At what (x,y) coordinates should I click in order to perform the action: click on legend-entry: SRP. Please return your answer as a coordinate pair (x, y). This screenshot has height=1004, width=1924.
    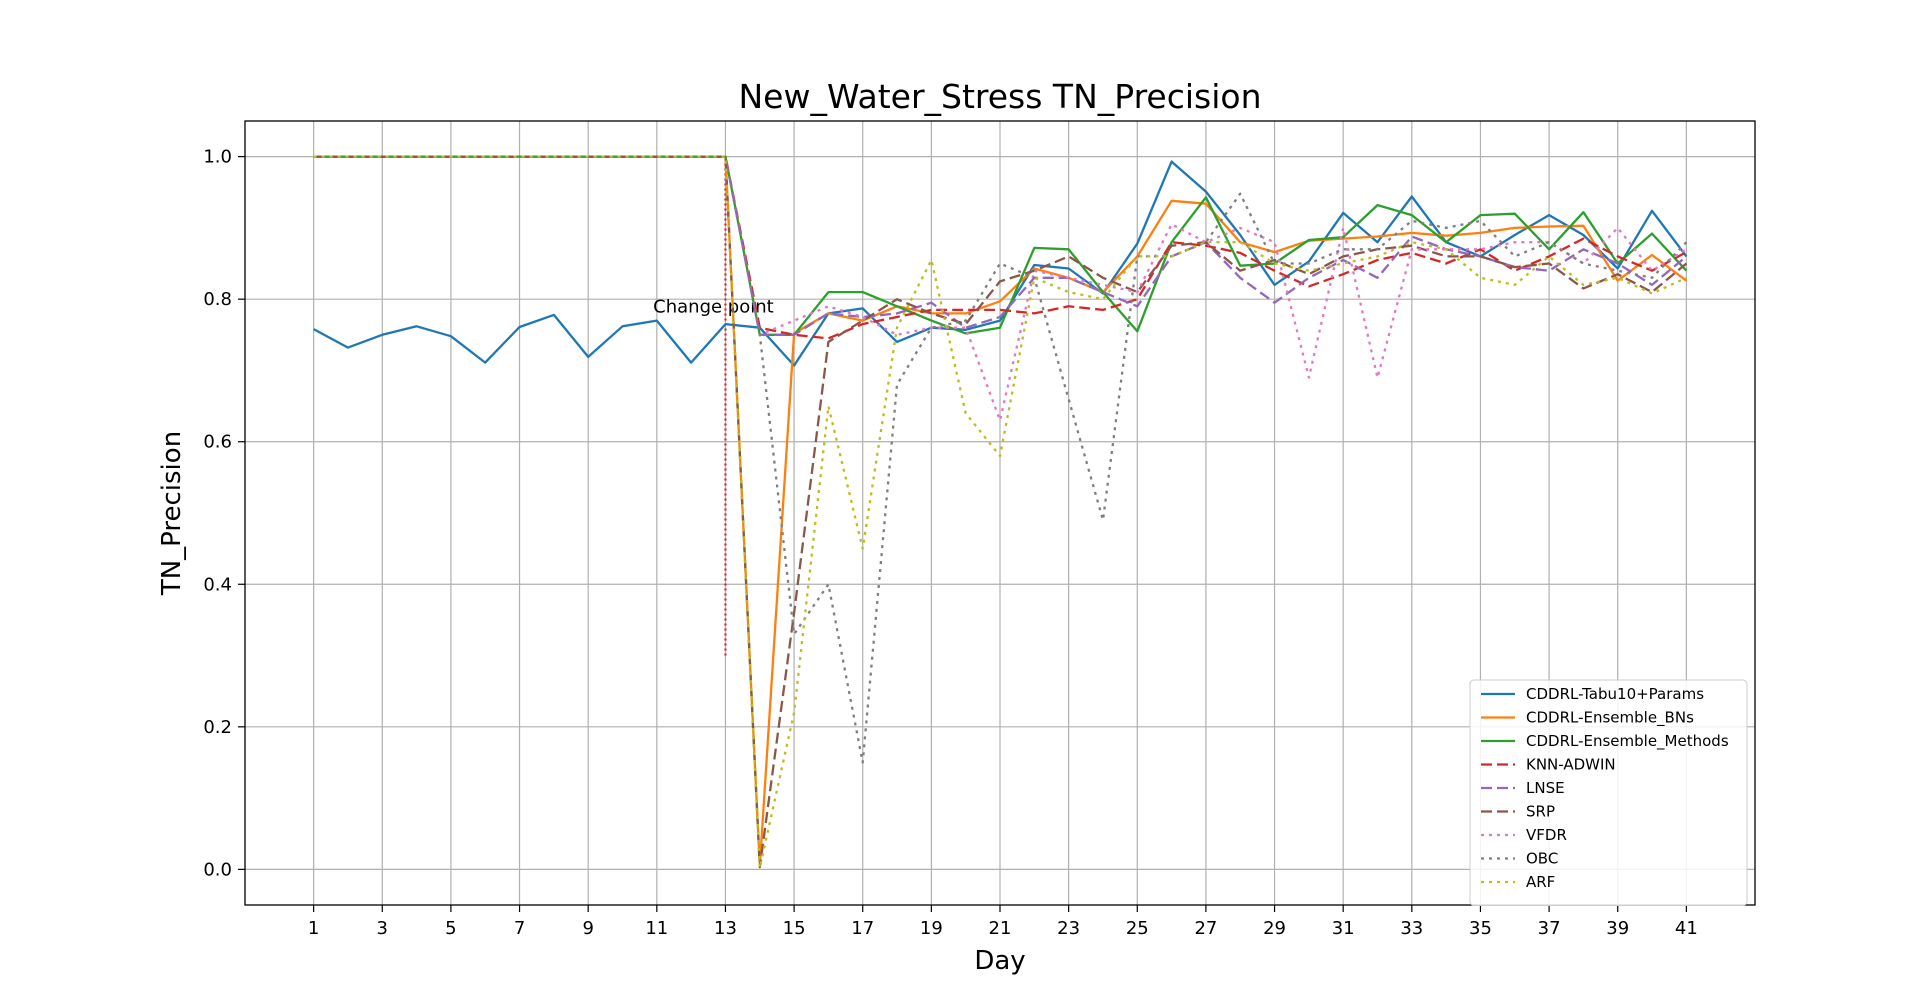
    Looking at the image, I should click on (1540, 812).